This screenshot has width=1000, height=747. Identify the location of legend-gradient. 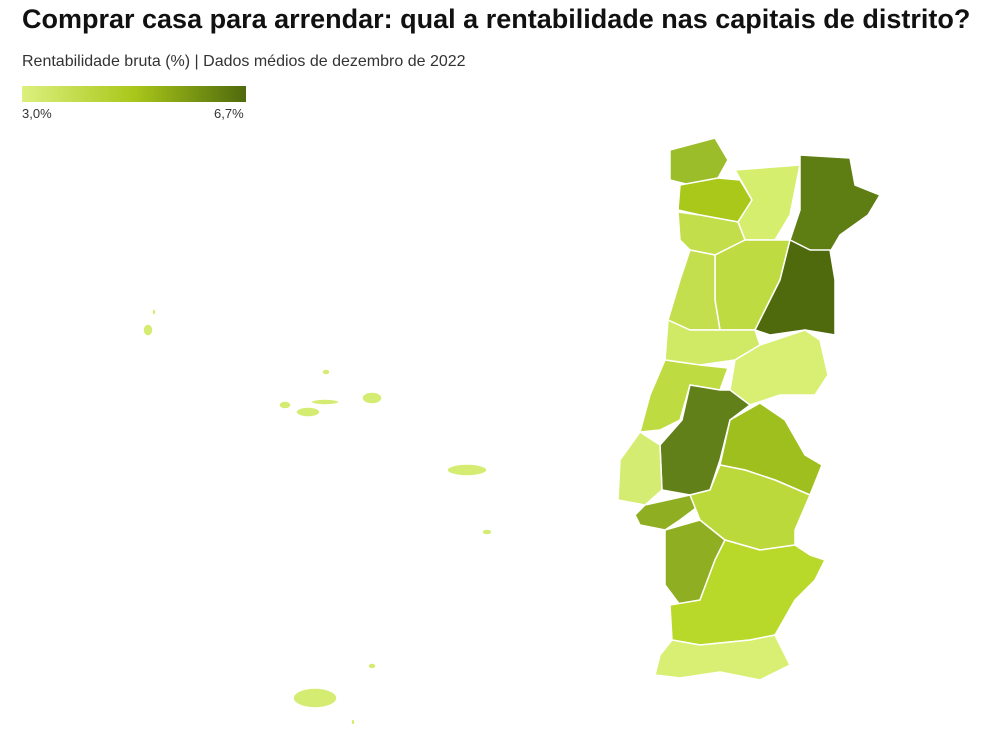
(134, 94).